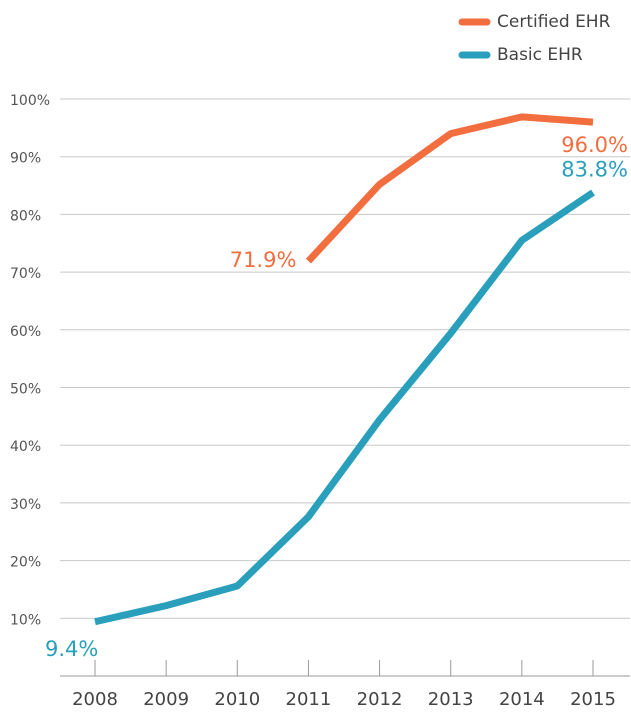 This screenshot has height=713, width=631. I want to click on y-tick-label: 60%, so click(25, 332).